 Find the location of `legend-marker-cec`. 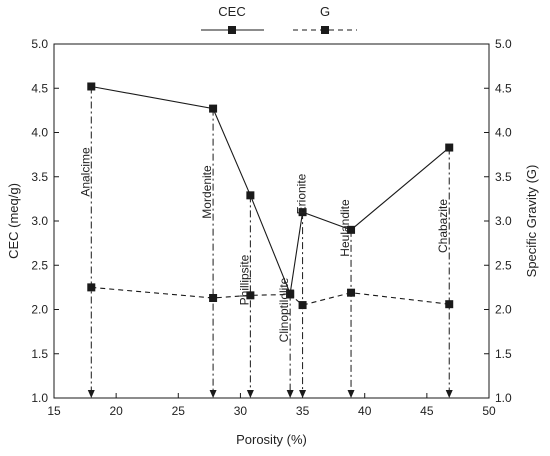

legend-marker-cec is located at coordinates (232, 30).